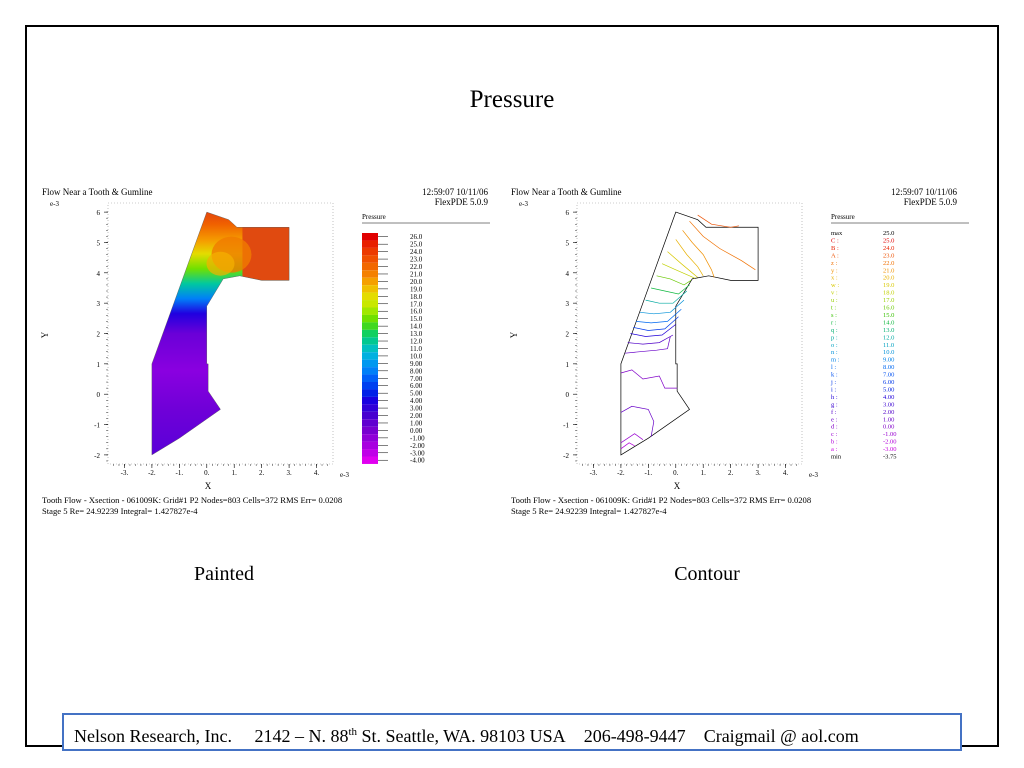  Describe the element at coordinates (834, 404) in the screenshot. I see `legend-entry-label: g :` at that location.